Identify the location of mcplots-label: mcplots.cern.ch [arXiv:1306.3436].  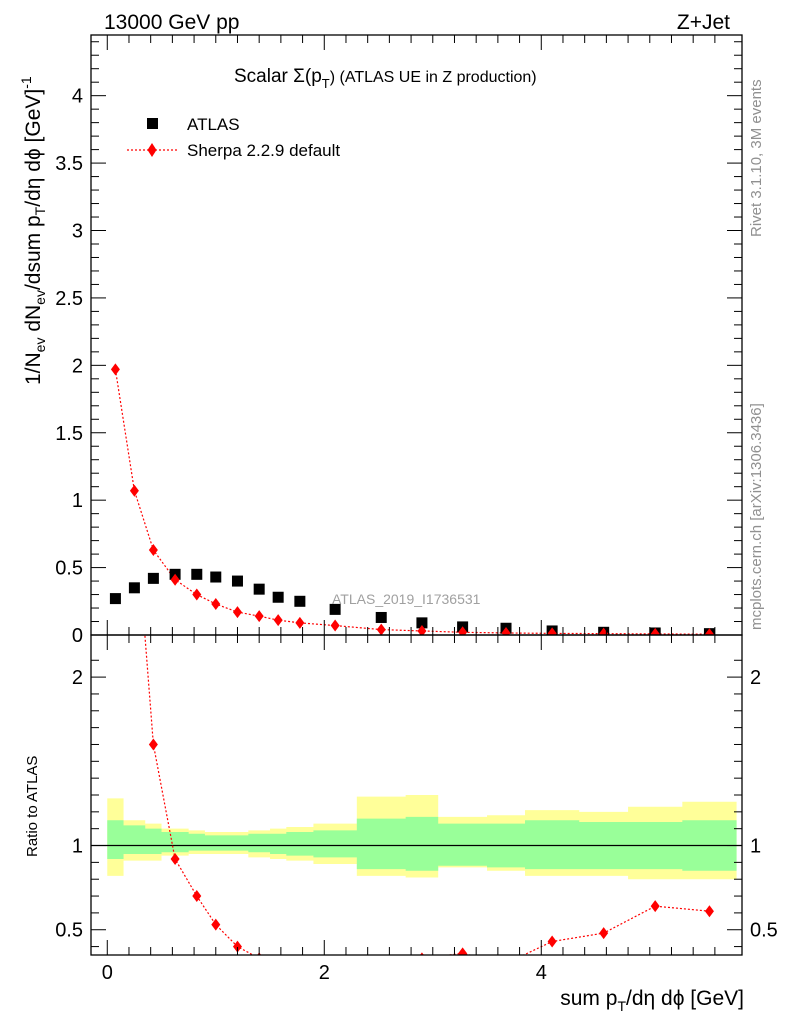
(756, 516).